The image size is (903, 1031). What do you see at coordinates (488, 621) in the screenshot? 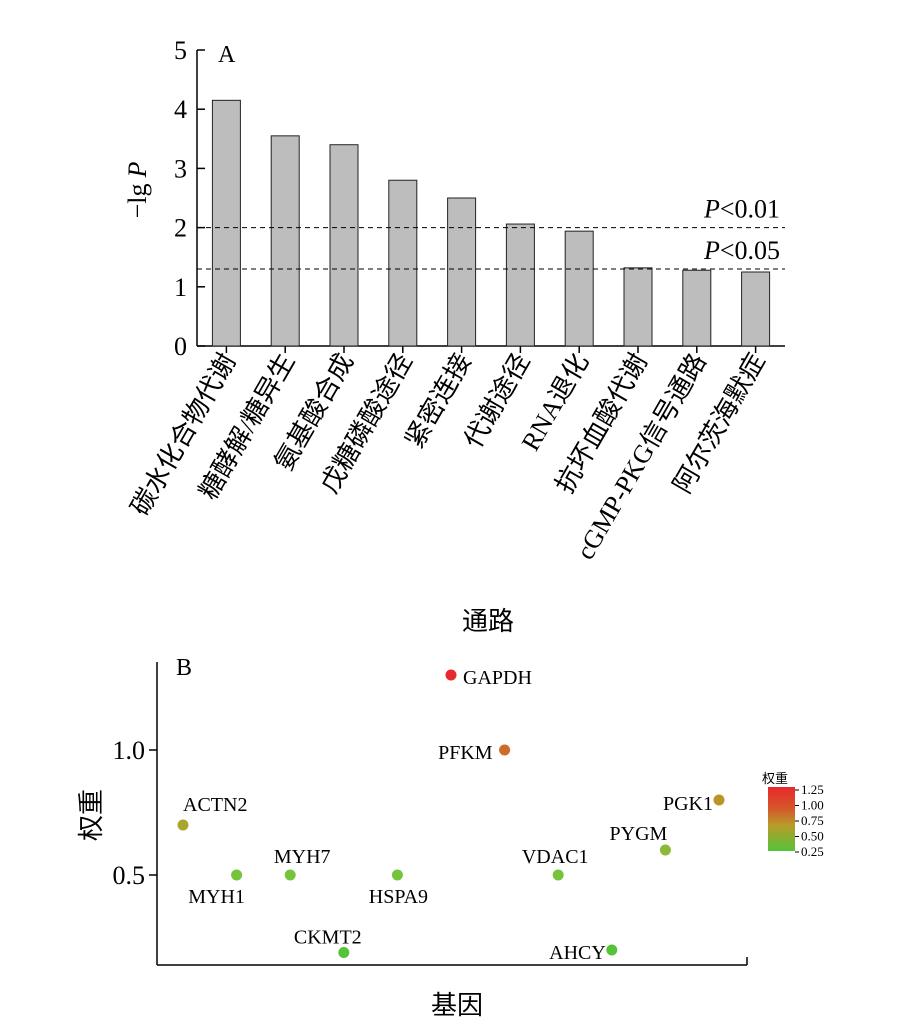
I see `x-axis-label-a: 通路` at bounding box center [488, 621].